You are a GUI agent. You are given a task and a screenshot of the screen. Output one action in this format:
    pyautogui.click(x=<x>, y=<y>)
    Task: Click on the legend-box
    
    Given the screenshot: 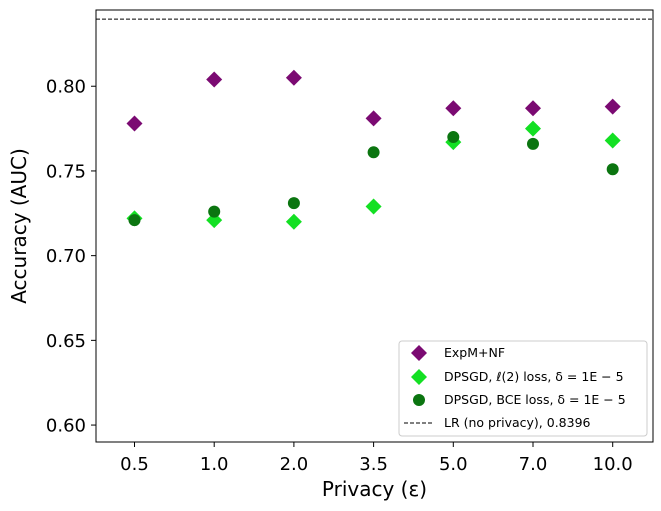 What is the action you would take?
    pyautogui.click(x=523, y=388)
    